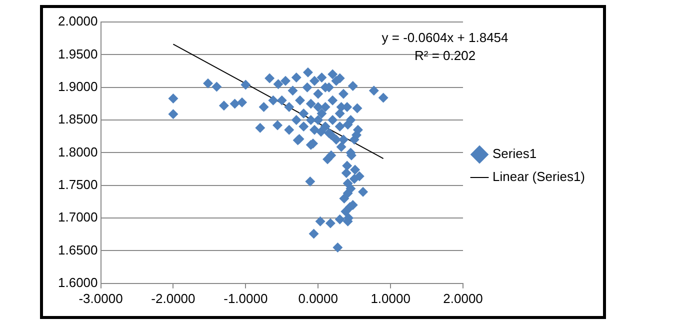  What do you see at coordinates (78, 119) in the screenshot?
I see `y-tick-label: 1.8500` at bounding box center [78, 119].